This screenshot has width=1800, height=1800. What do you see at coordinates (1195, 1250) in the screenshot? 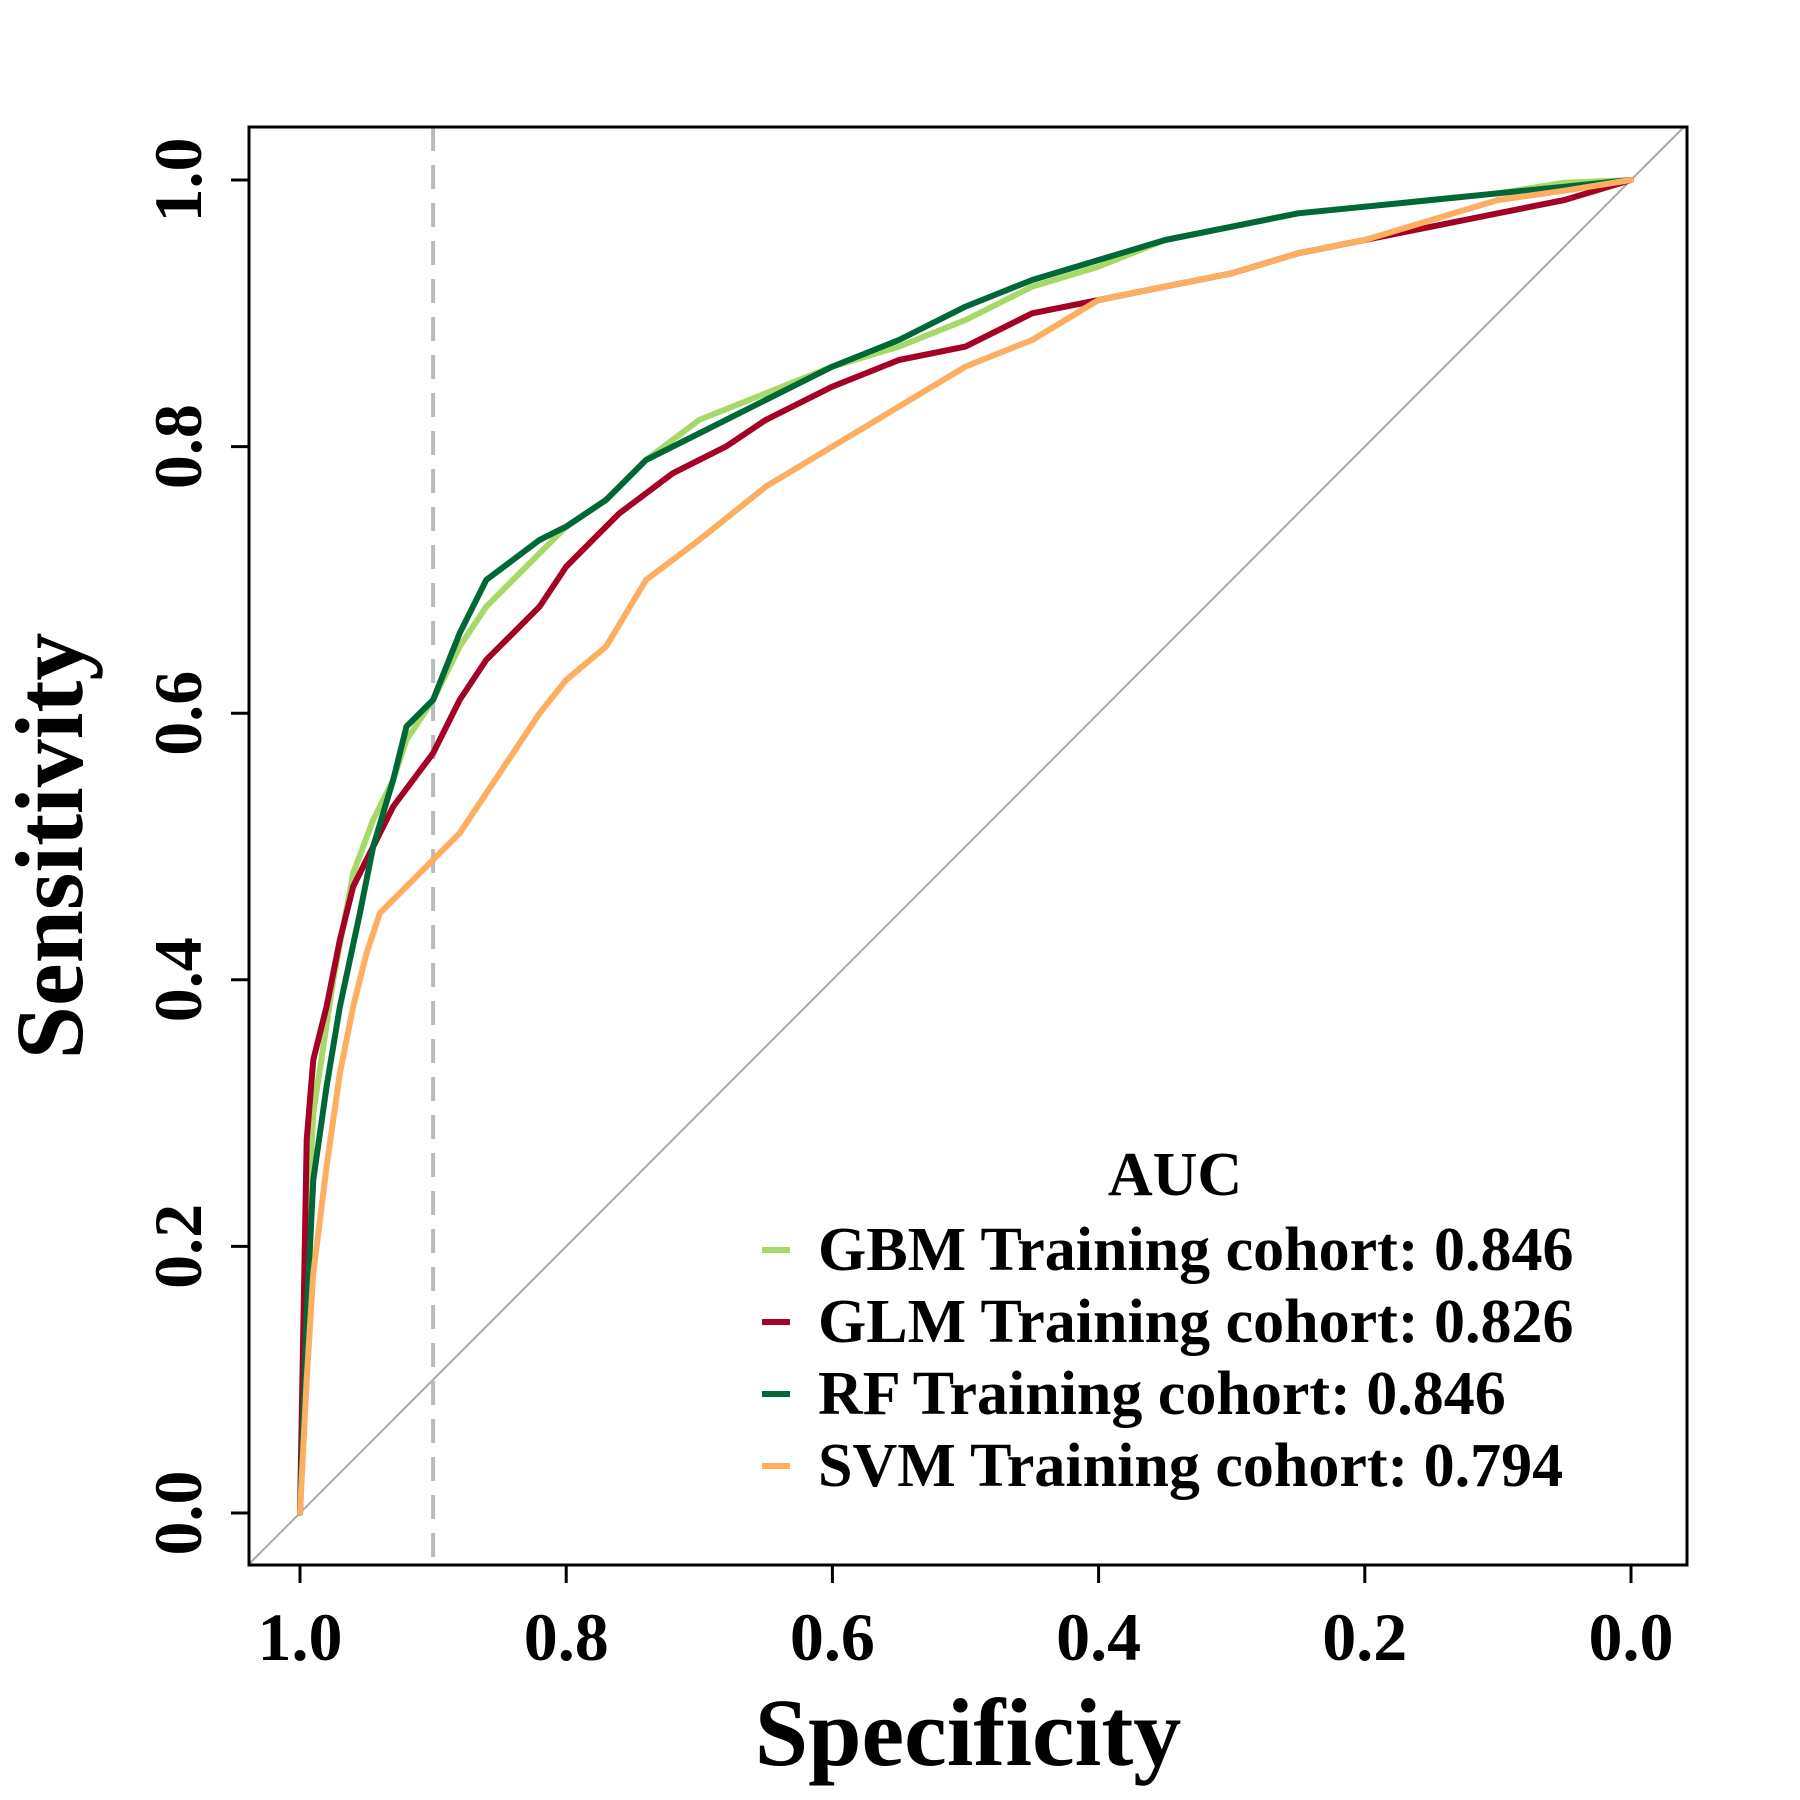
I see `legend-label: GBM Training cohort: 0.846` at bounding box center [1195, 1250].